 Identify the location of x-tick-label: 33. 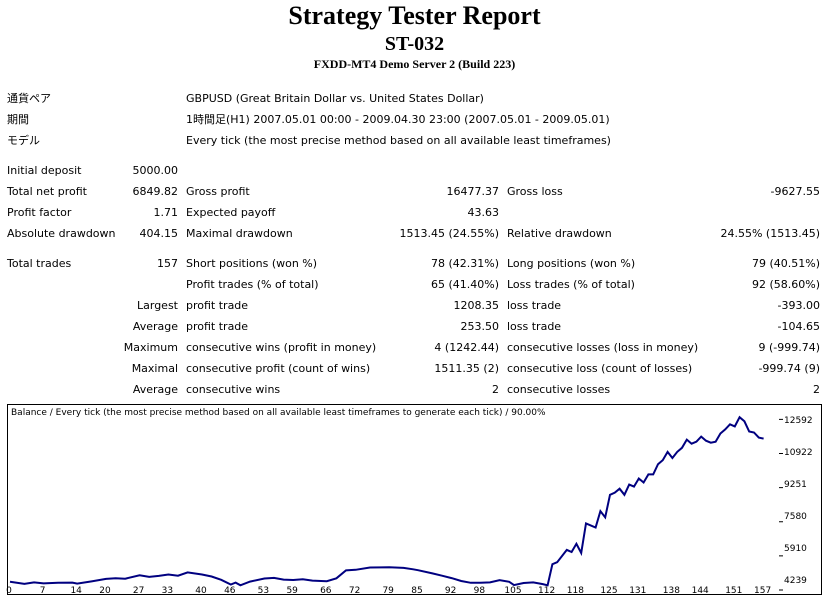
(167, 591).